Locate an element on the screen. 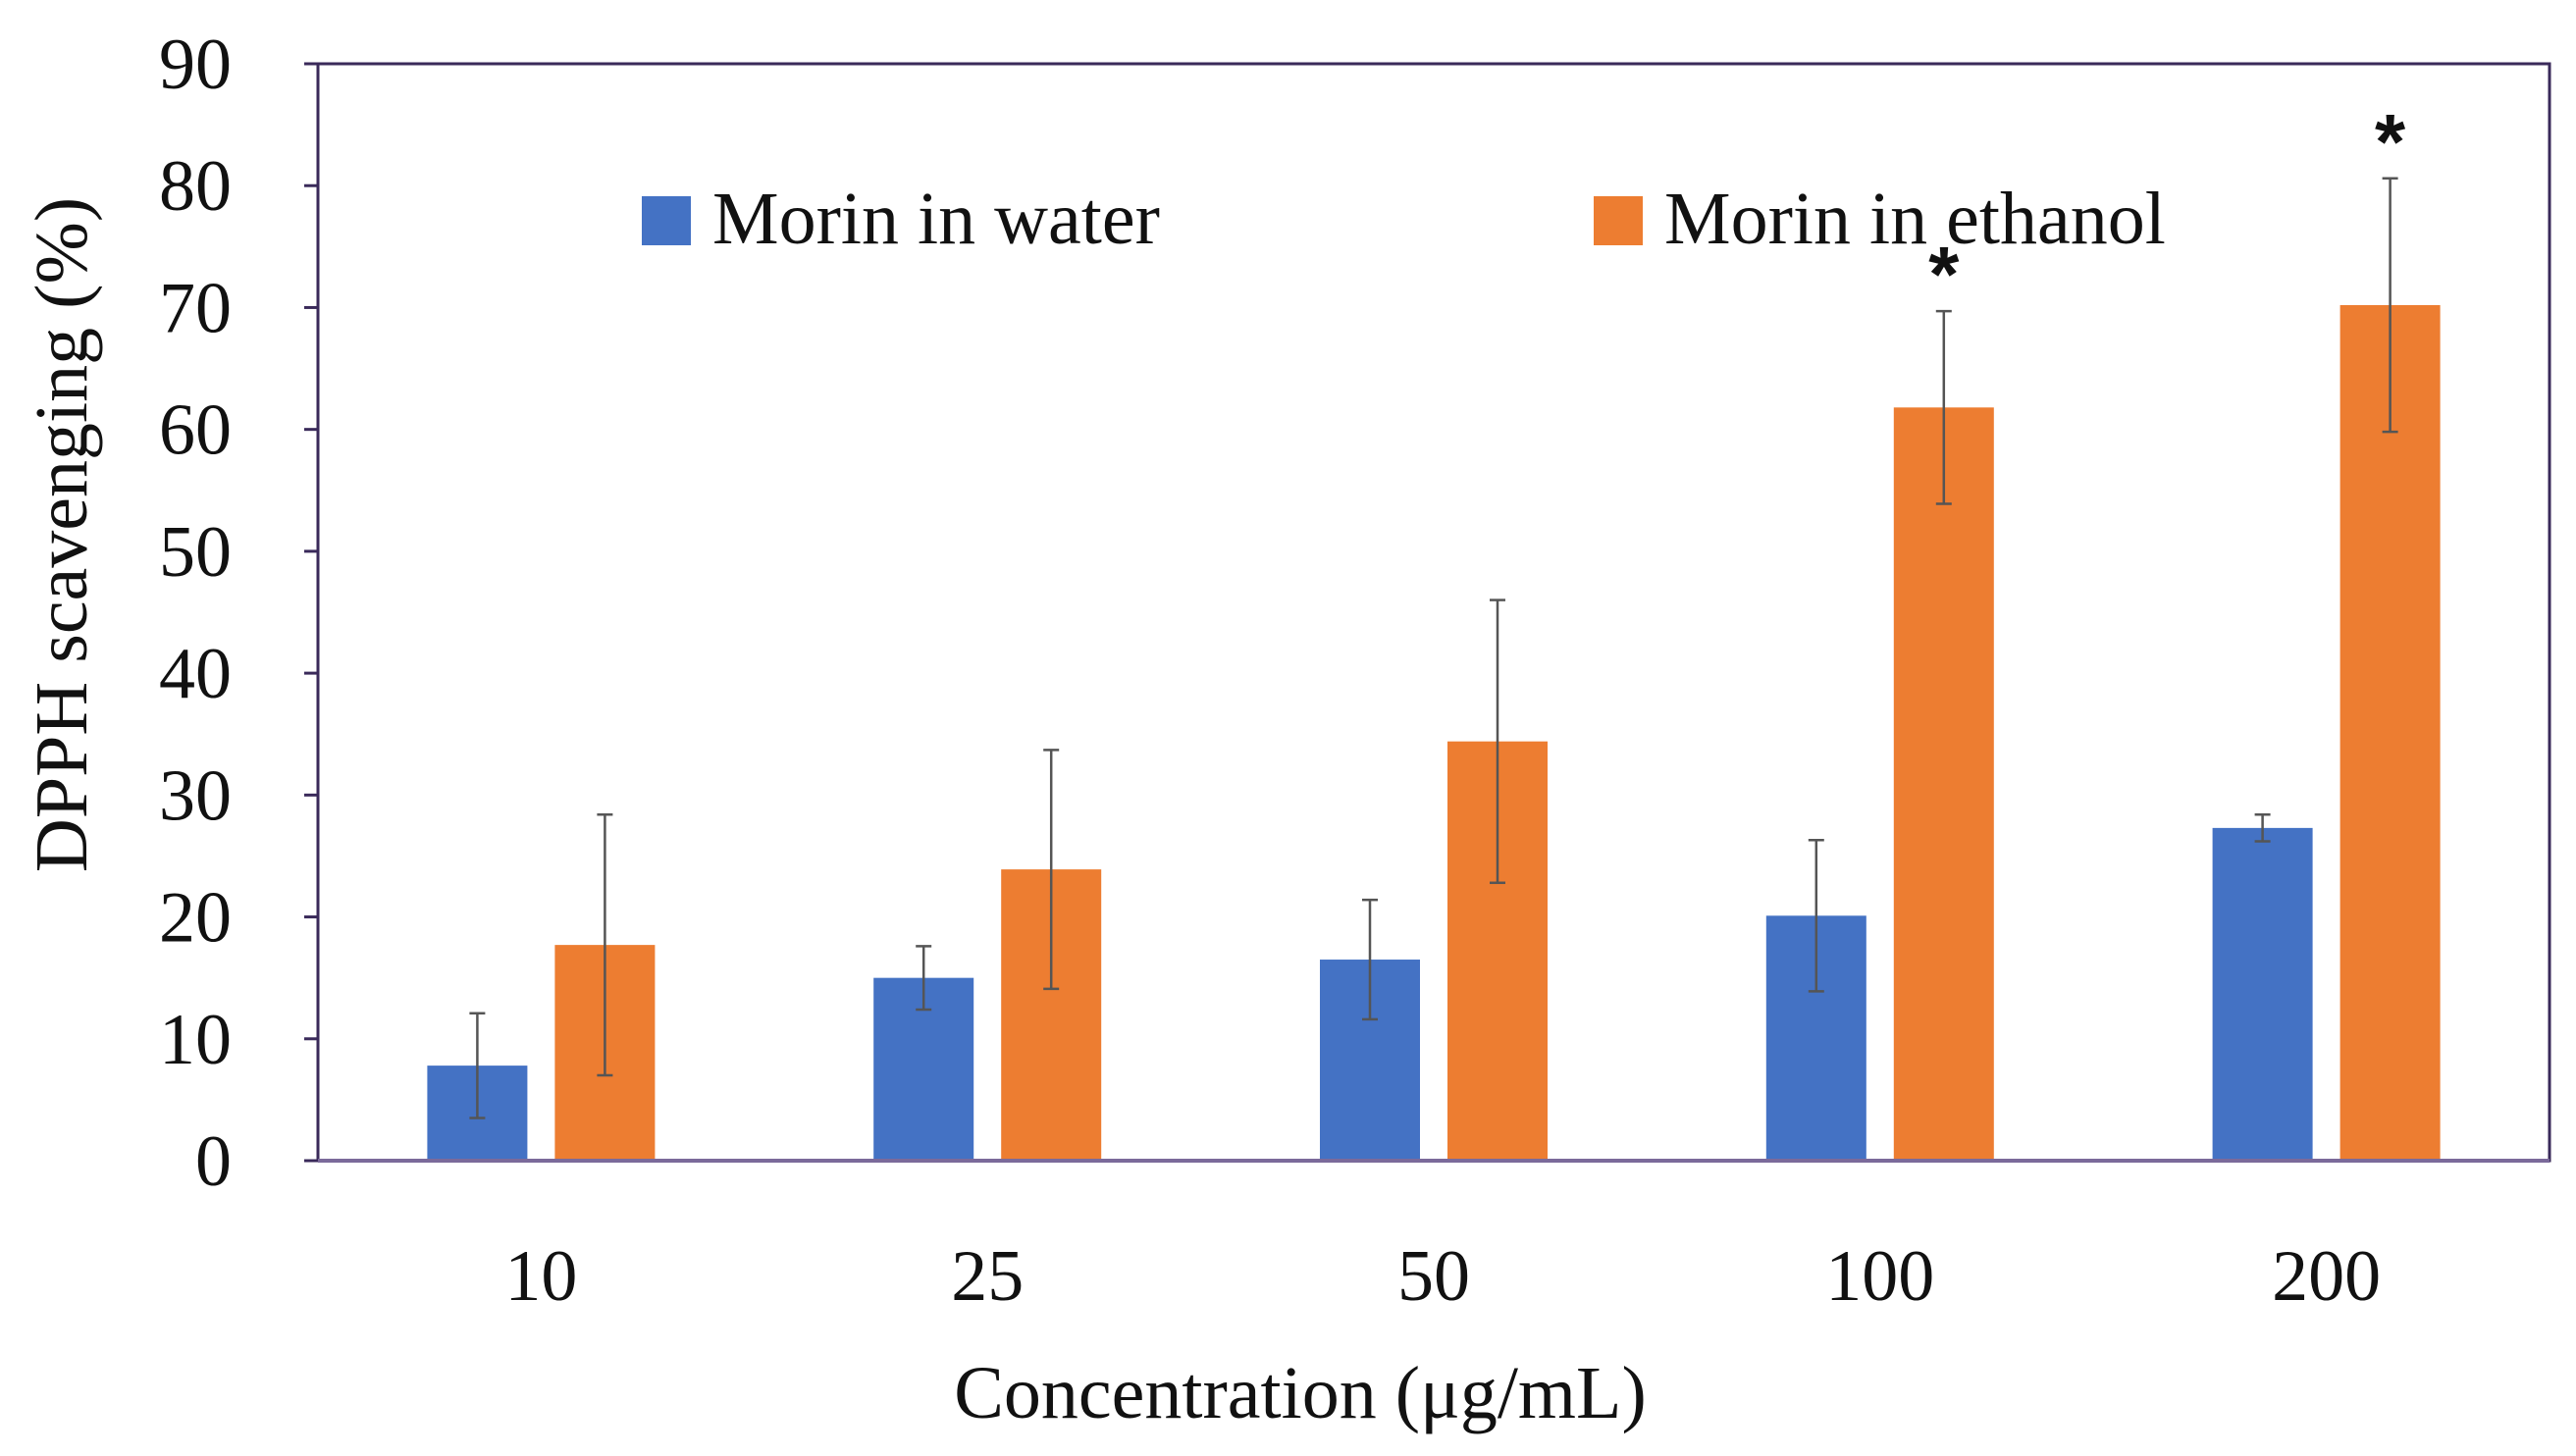  y-tick-label: 80 is located at coordinates (195, 186).